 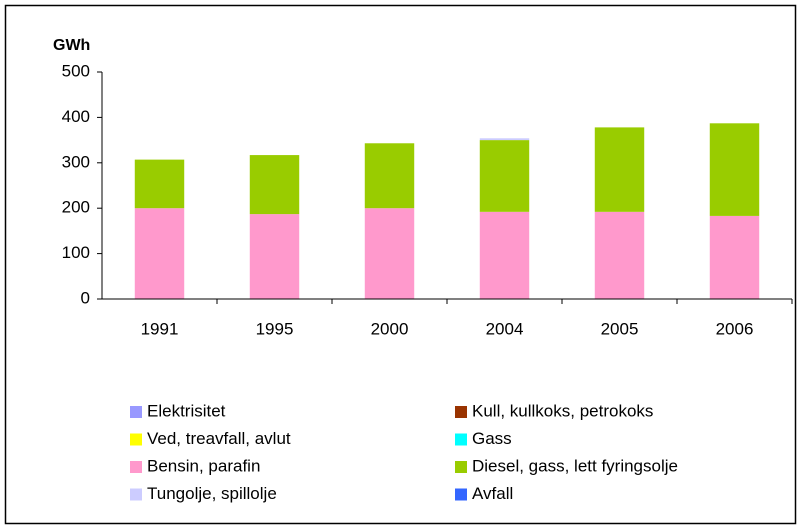 I want to click on x-tick-label: 2005, so click(x=620, y=328).